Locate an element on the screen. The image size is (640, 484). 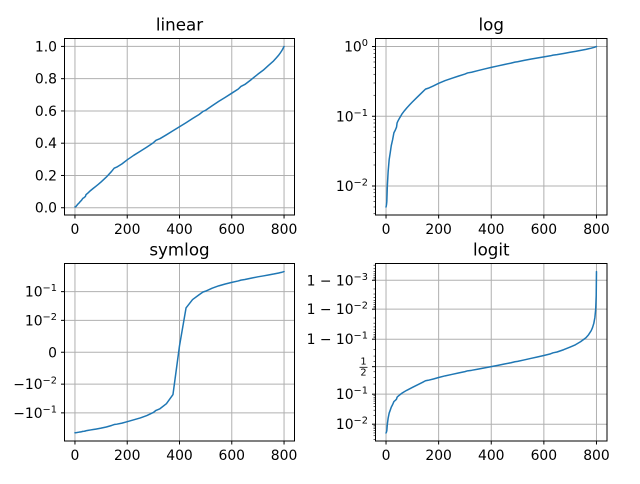
y-tick-label: 10⁰ is located at coordinates (356, 47).